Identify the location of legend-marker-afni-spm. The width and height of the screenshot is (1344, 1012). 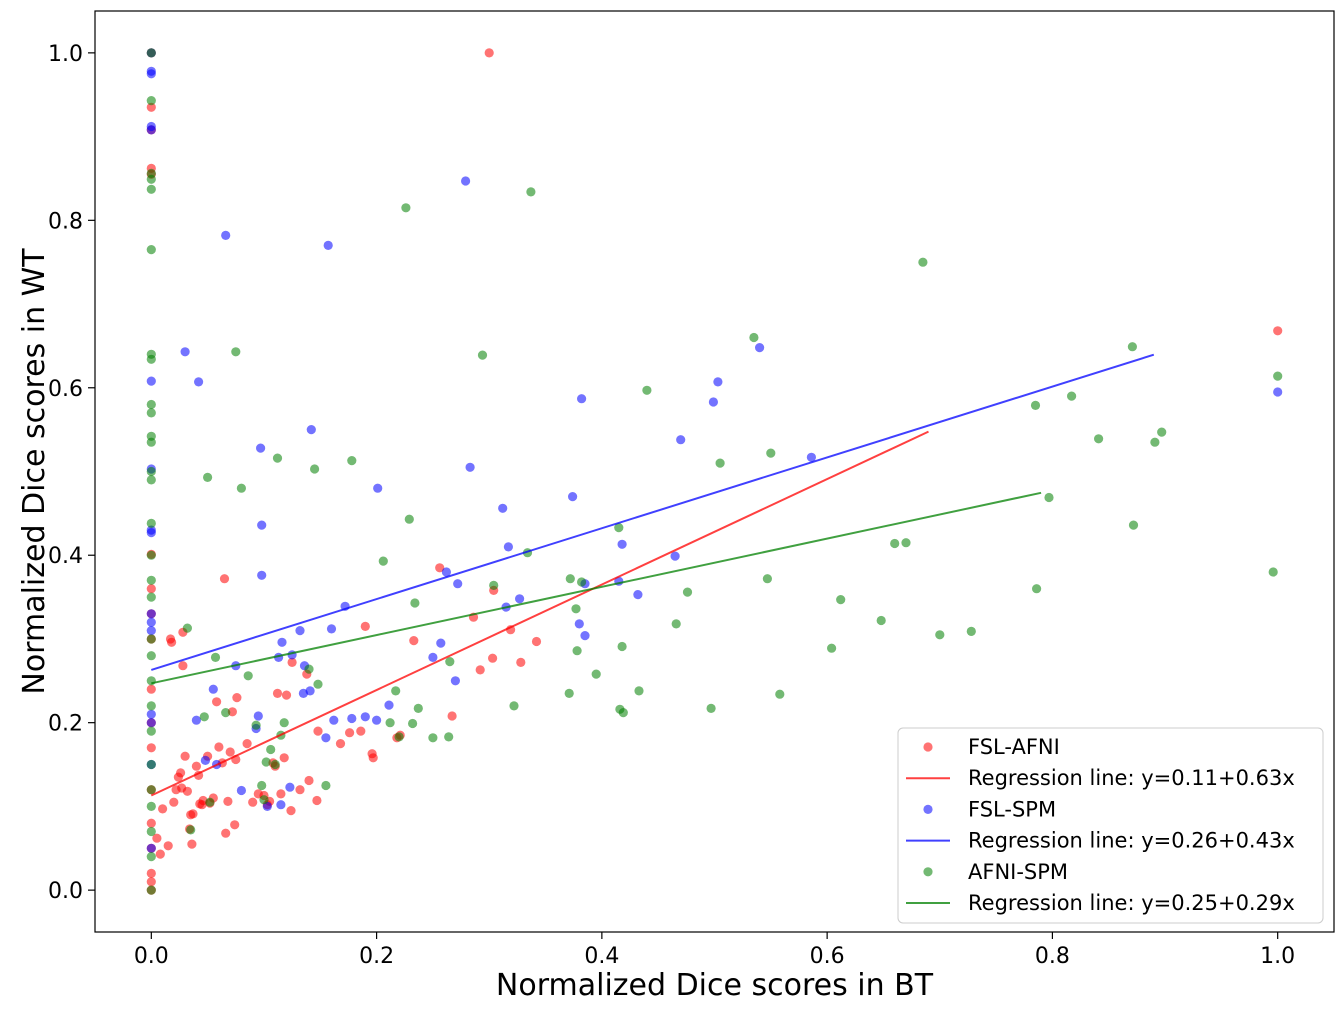
(928, 872).